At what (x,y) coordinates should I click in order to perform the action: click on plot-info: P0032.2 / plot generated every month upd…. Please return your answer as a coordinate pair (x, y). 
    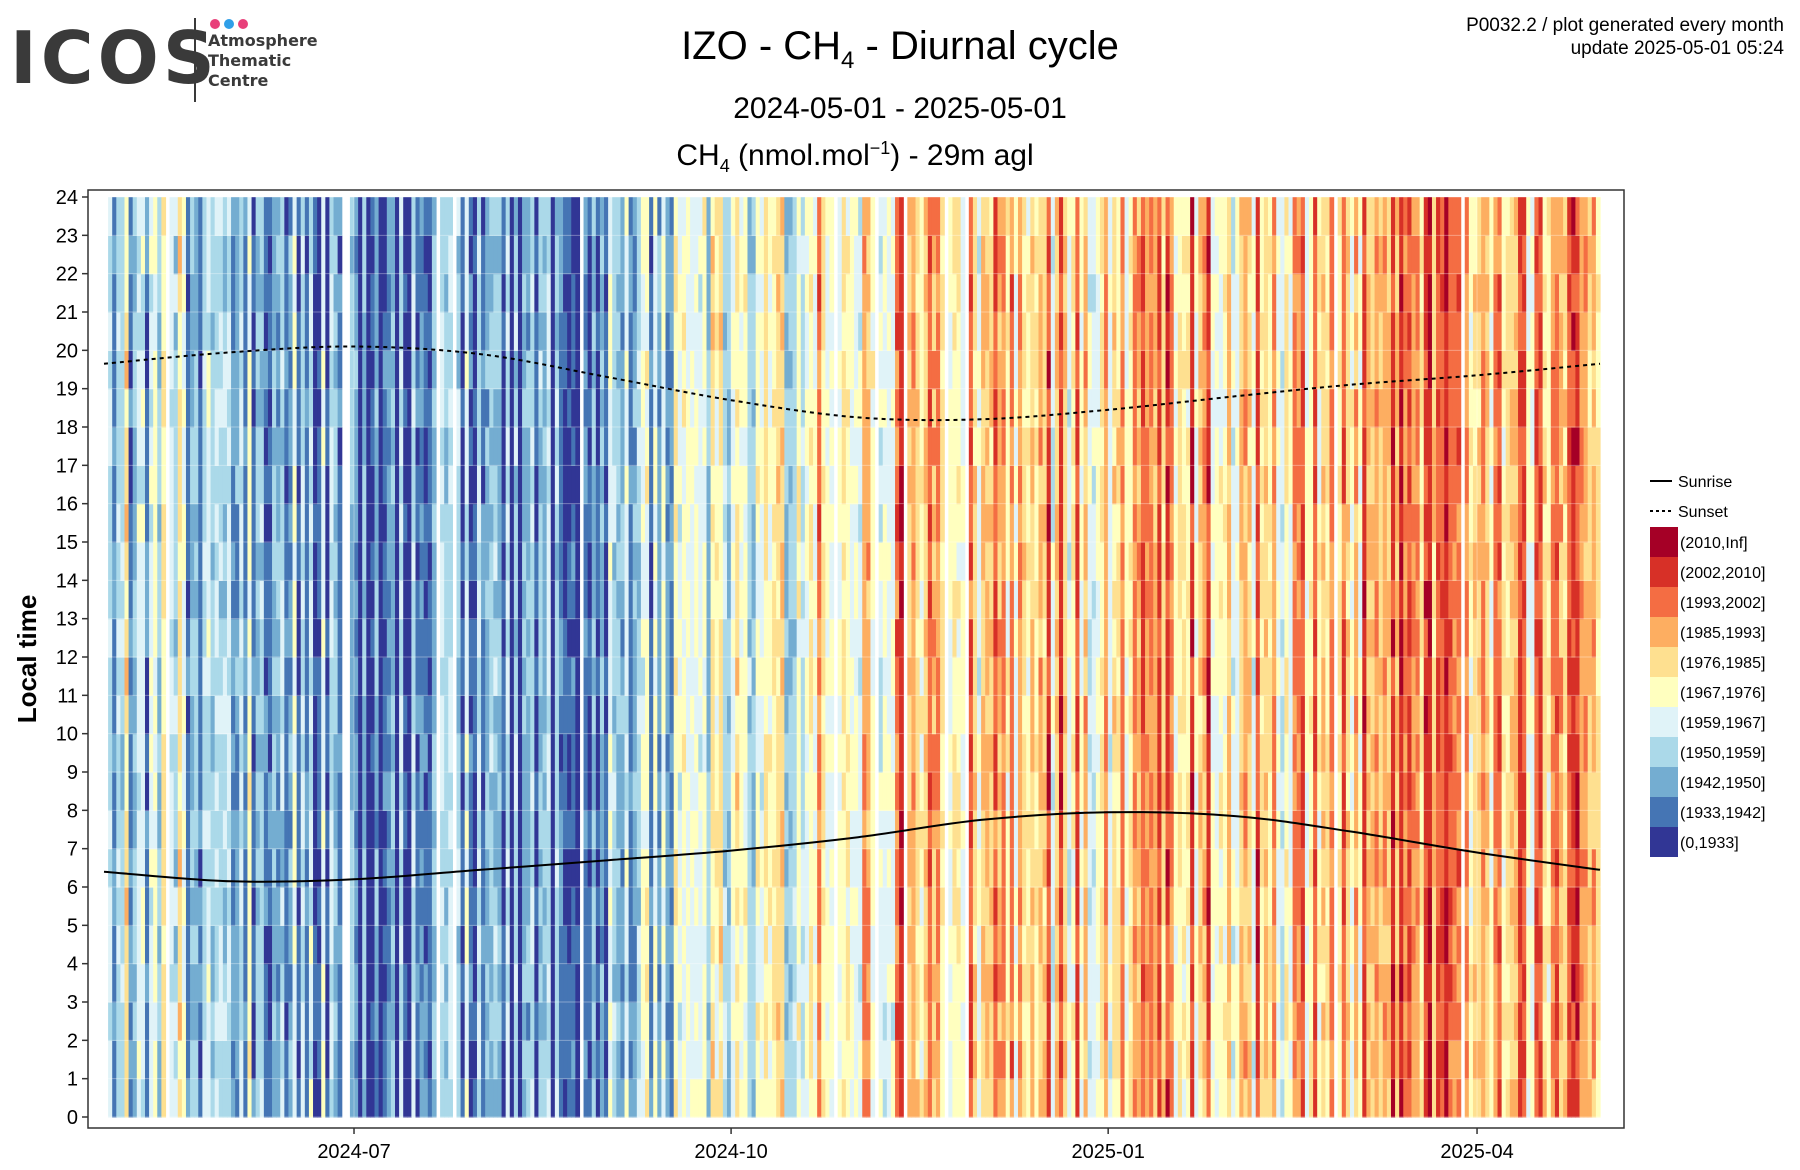
    Looking at the image, I should click on (1625, 37).